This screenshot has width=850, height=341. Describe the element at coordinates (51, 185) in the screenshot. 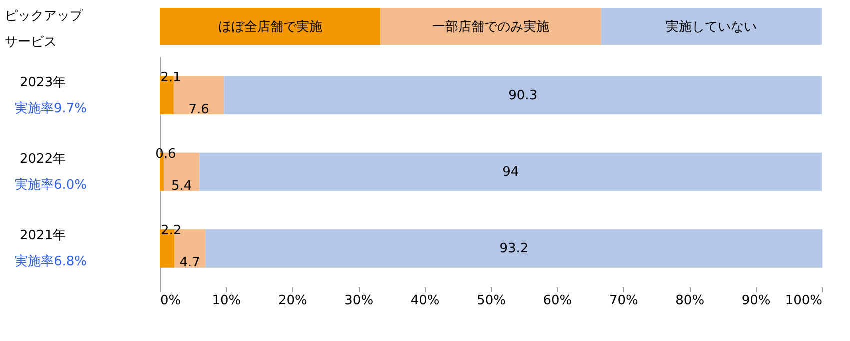

I see `text: 実施率6.0%` at that location.